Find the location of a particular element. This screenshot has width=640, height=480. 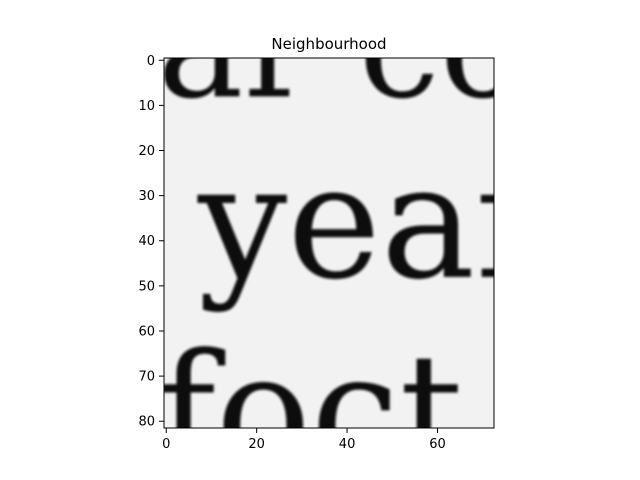

y-tick-label: 20 is located at coordinates (146, 151).